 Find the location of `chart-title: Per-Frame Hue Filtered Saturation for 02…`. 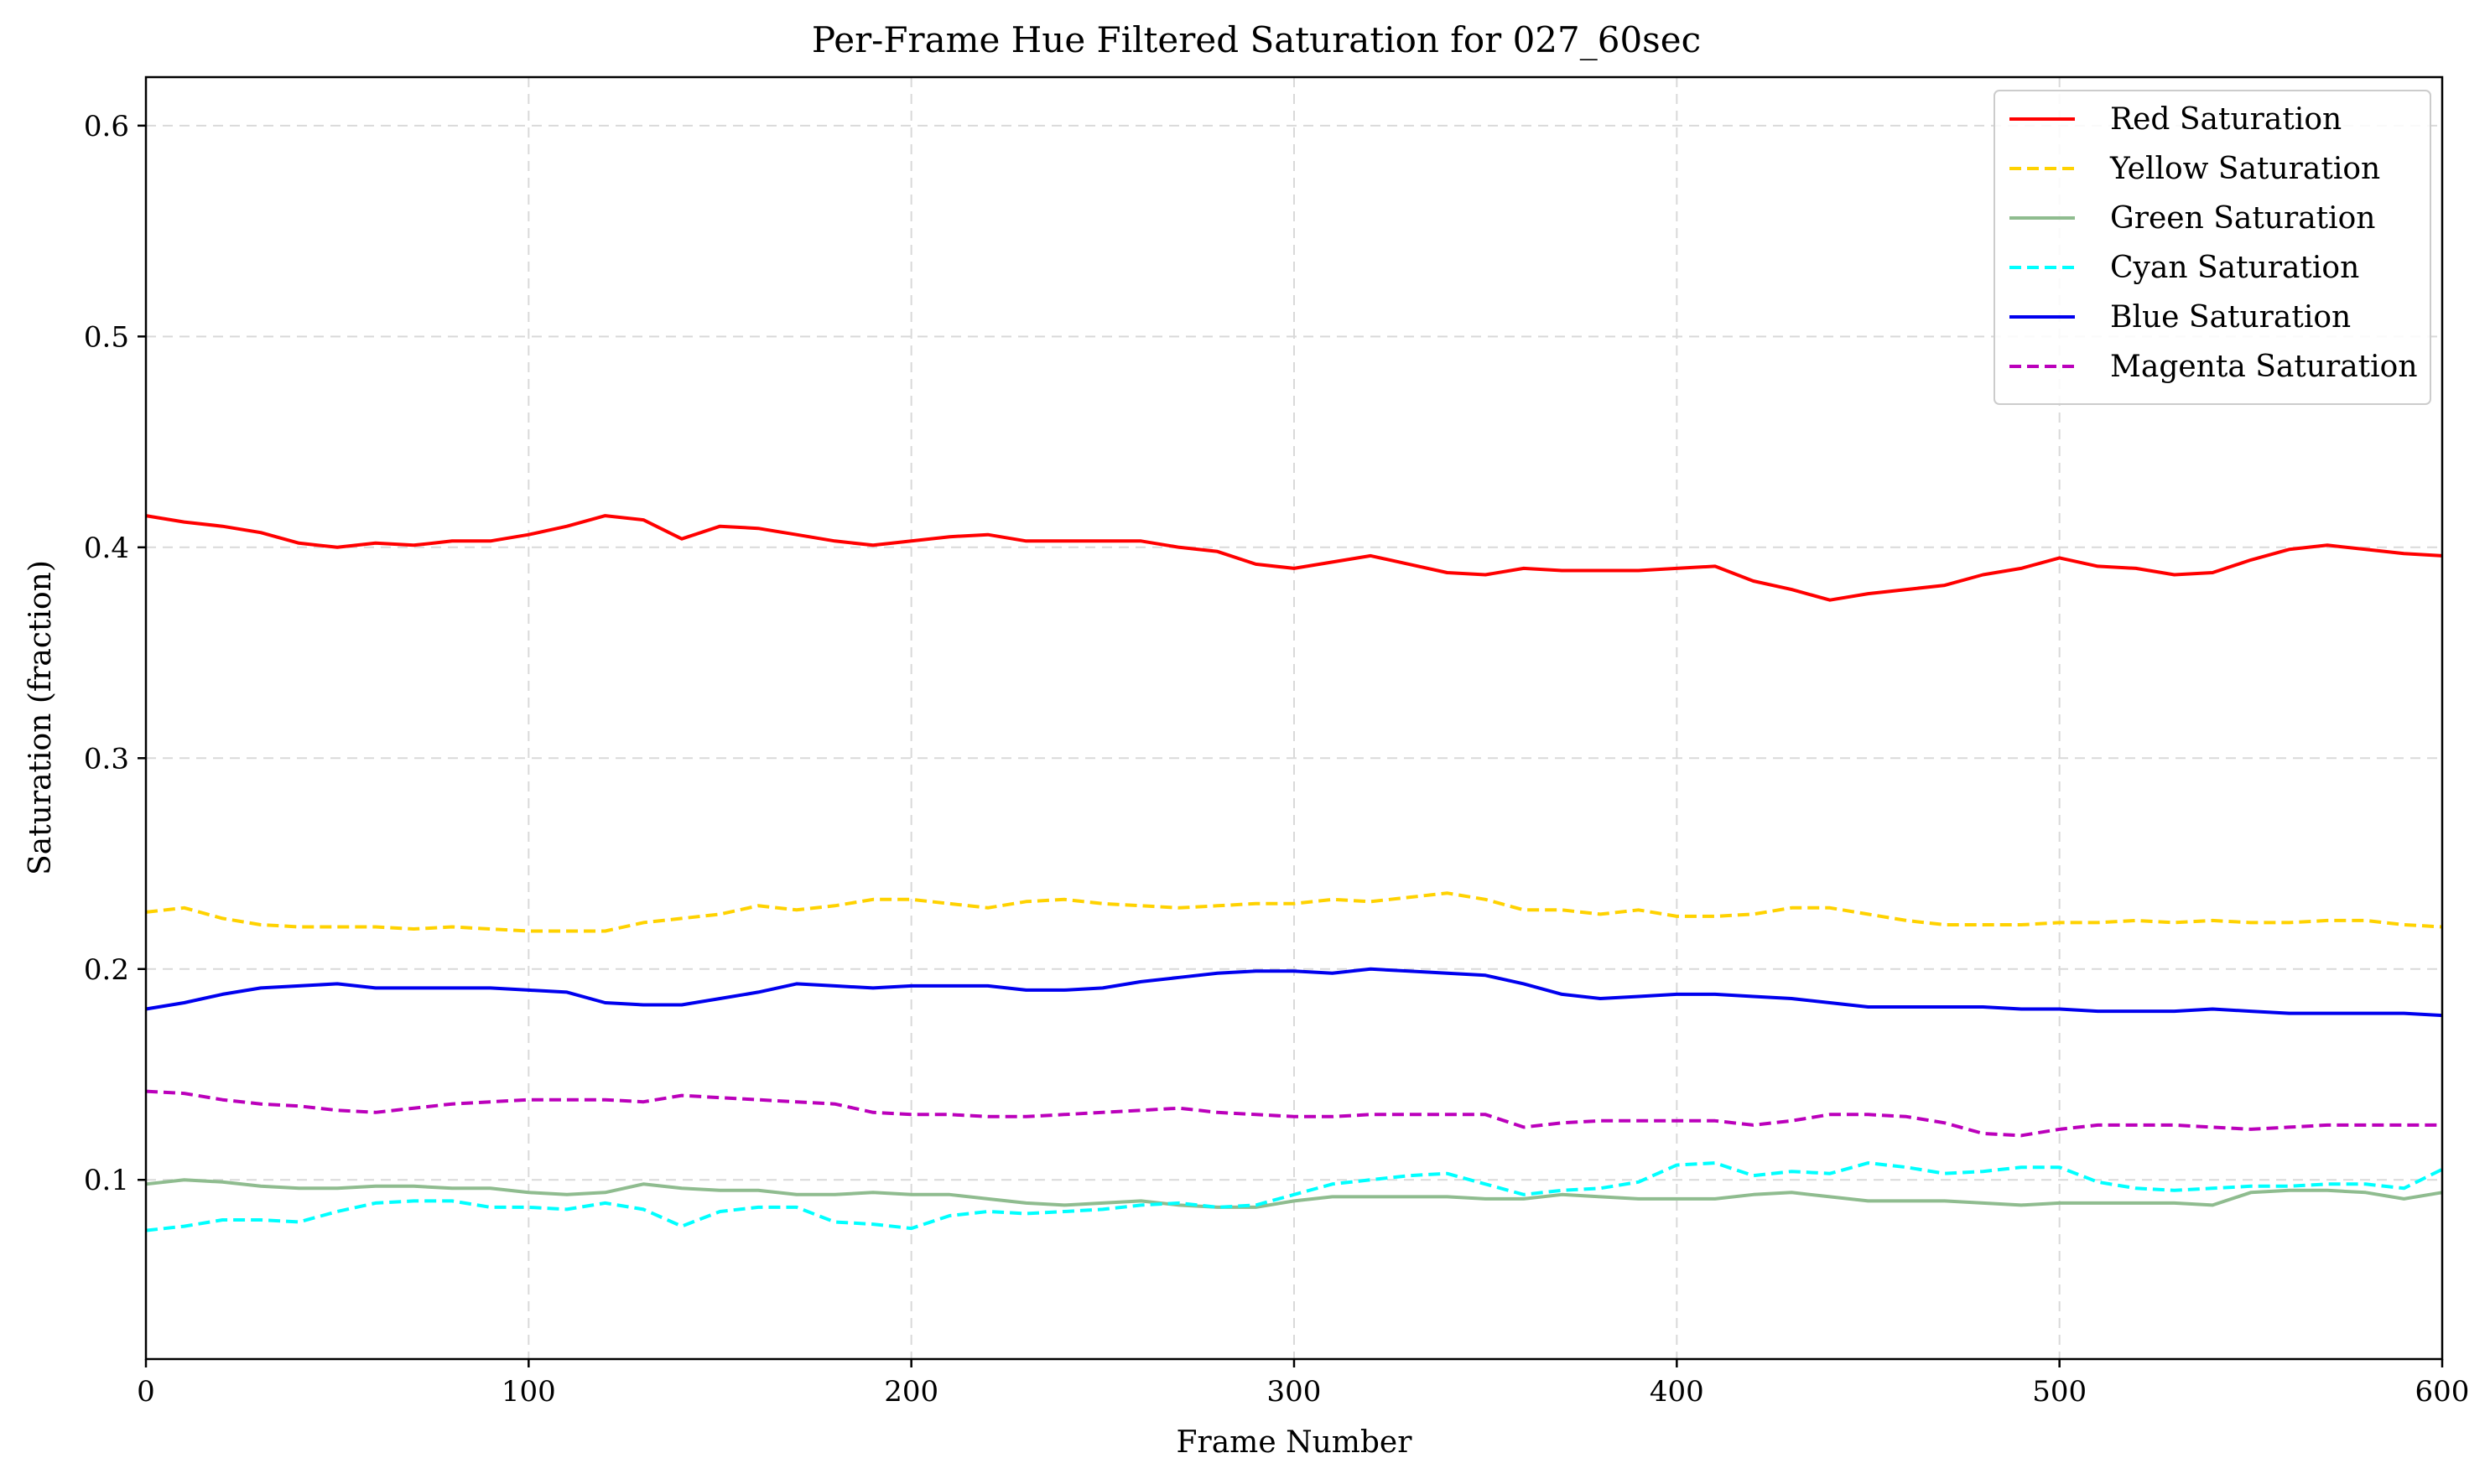

chart-title: Per-Frame Hue Filtered Saturation for 02… is located at coordinates (1256, 39).